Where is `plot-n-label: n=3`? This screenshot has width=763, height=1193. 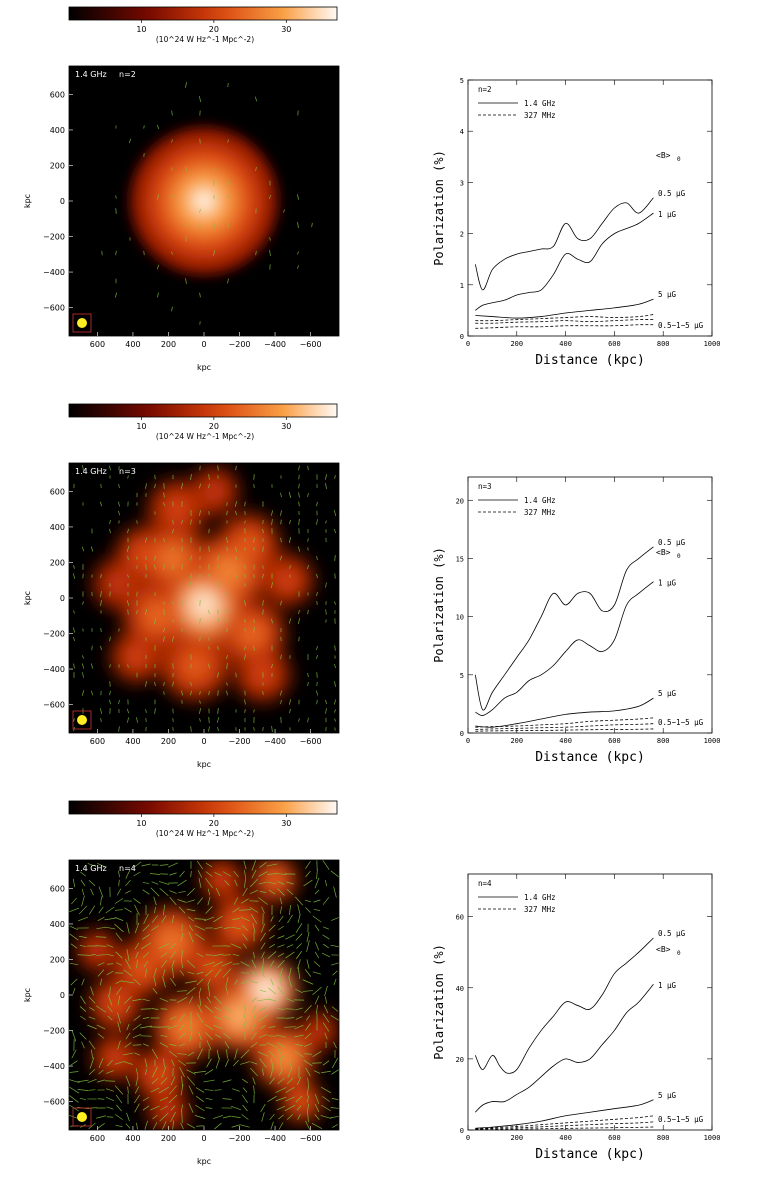 plot-n-label: n=3 is located at coordinates (485, 486).